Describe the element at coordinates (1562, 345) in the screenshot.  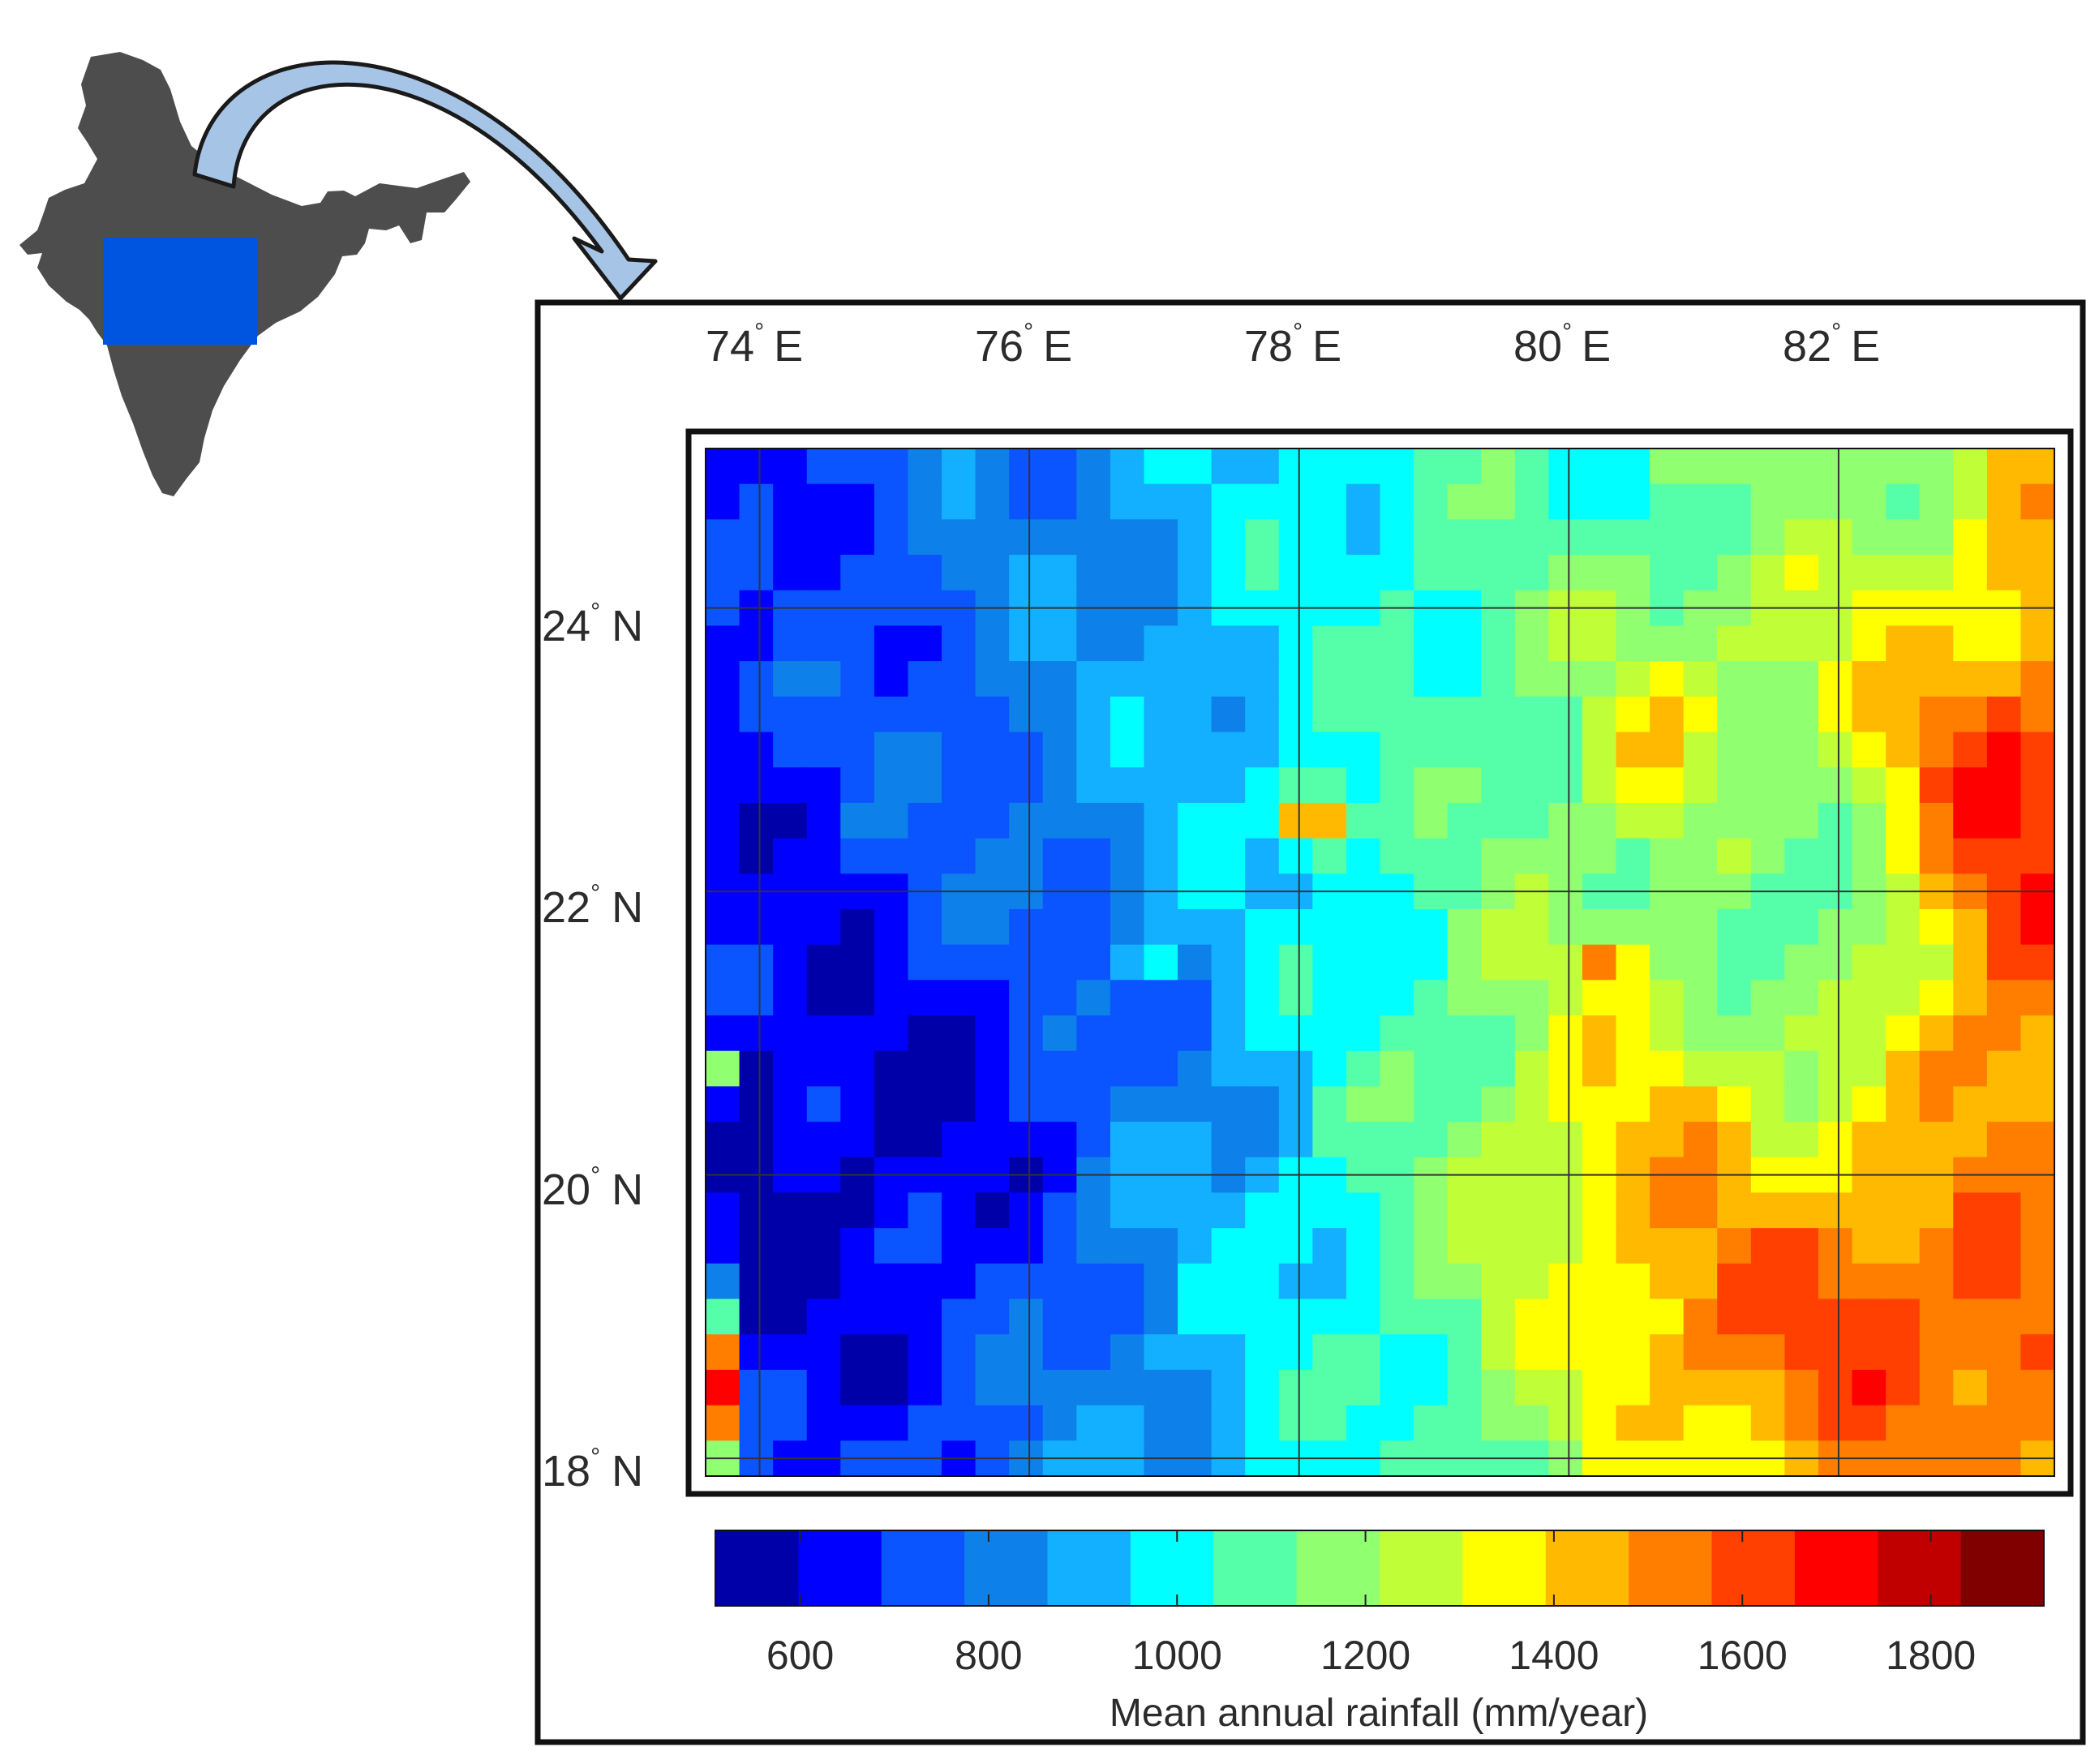
I see `lon-label-80: 80° E` at that location.